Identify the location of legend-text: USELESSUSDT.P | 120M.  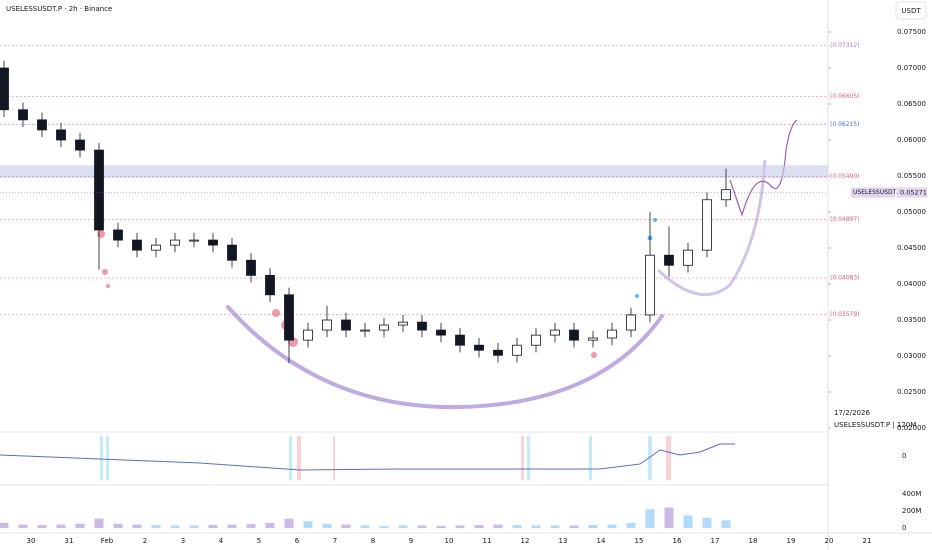
(875, 425).